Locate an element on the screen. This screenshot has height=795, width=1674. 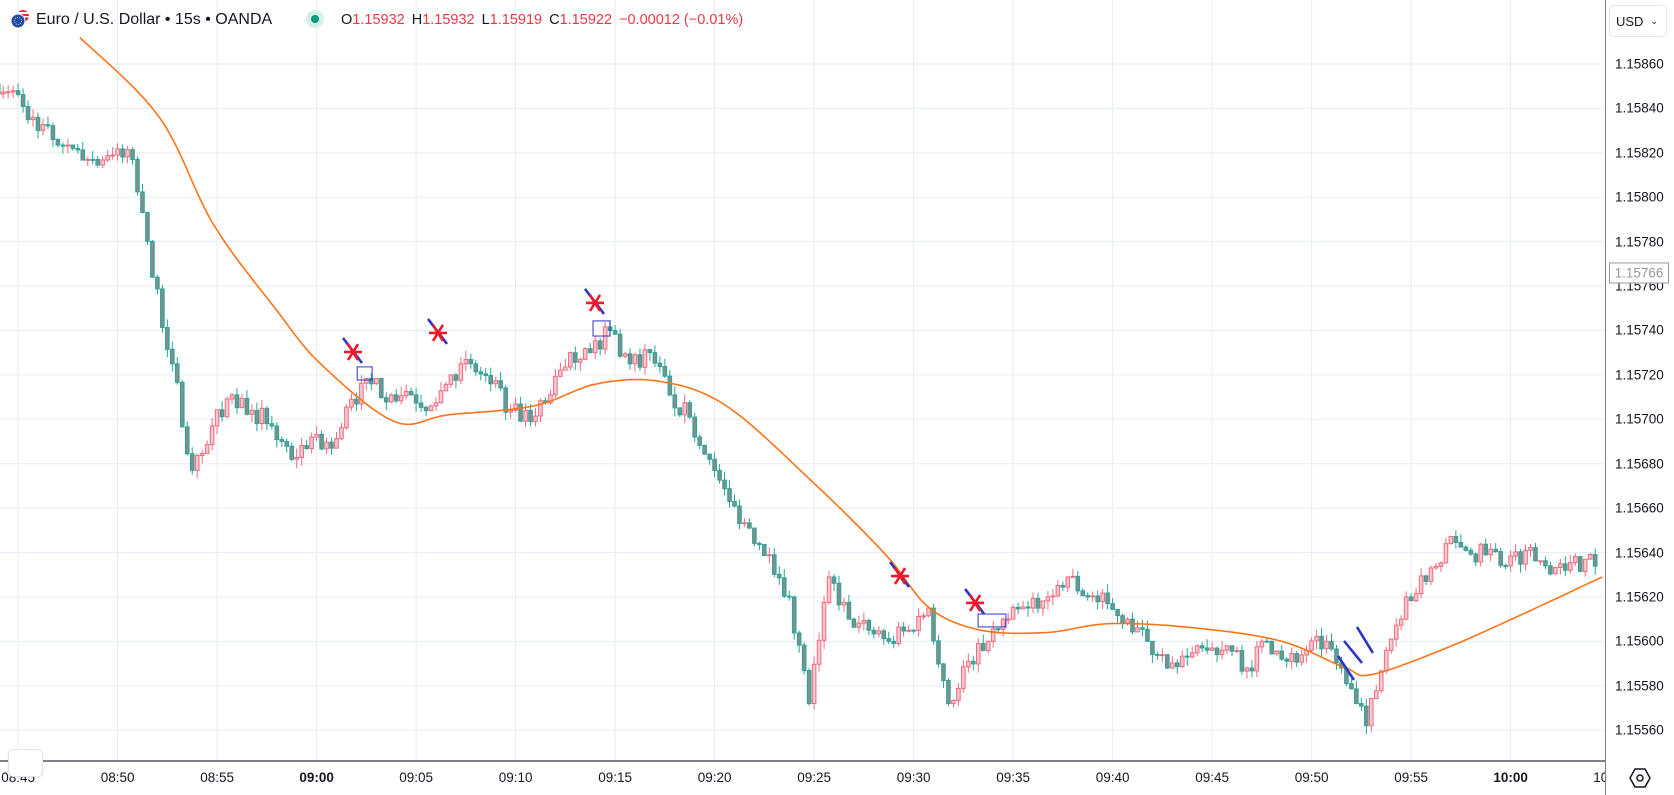
asterisk-marker-icon is located at coordinates (353, 352).